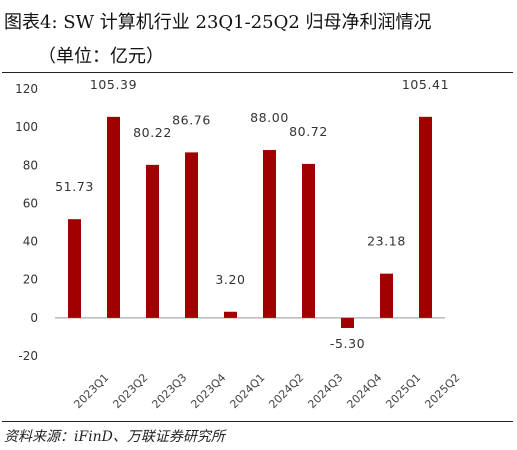 This screenshot has height=450, width=517. Describe the element at coordinates (30, 280) in the screenshot. I see `y-tick-label: 20` at that location.